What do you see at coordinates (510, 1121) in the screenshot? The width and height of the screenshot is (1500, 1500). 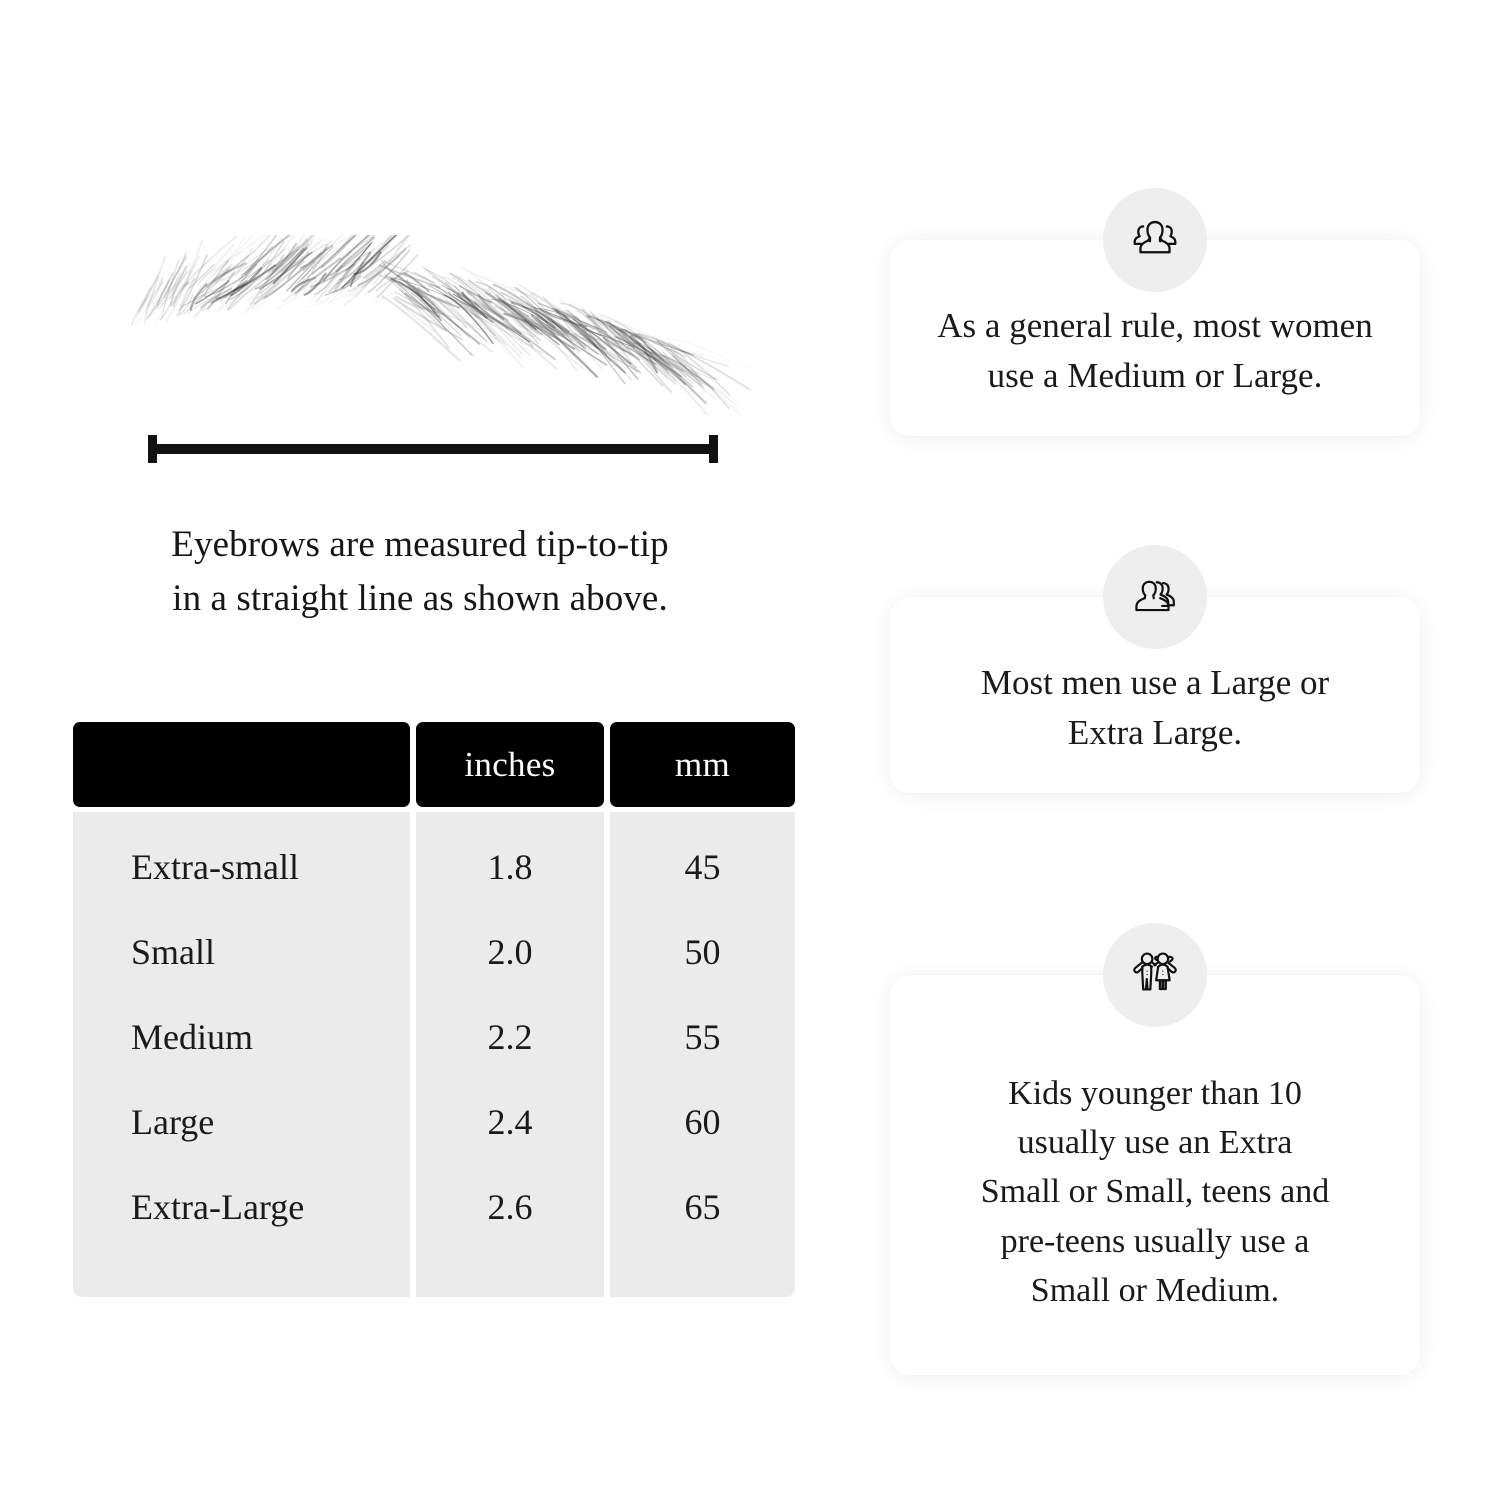 I see `table-cell-inches: 2.4` at bounding box center [510, 1121].